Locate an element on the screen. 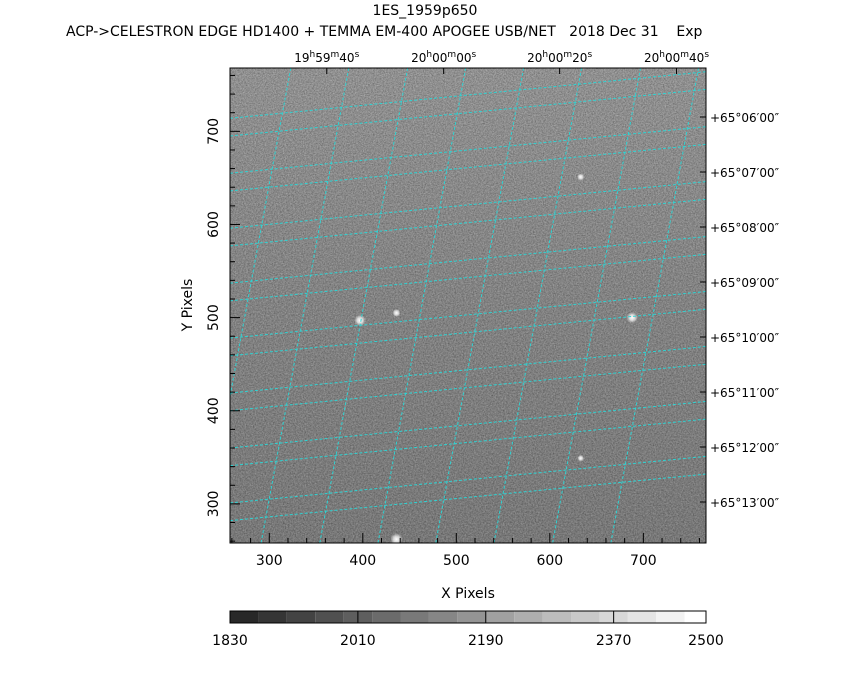 The height and width of the screenshot is (680, 850). colorbar is located at coordinates (468, 617).